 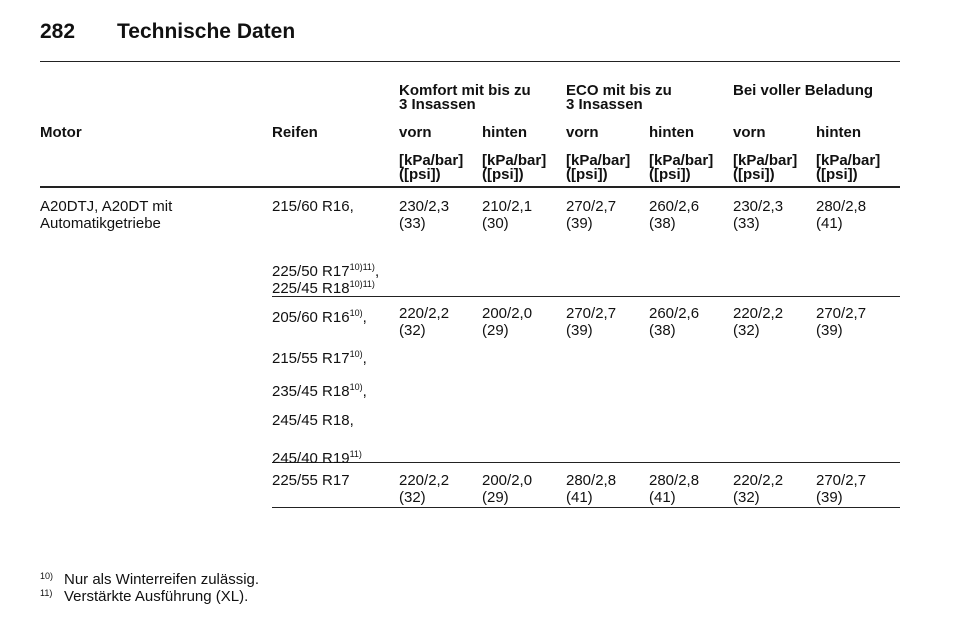 I want to click on footnote-mark: 11), so click(x=46, y=593).